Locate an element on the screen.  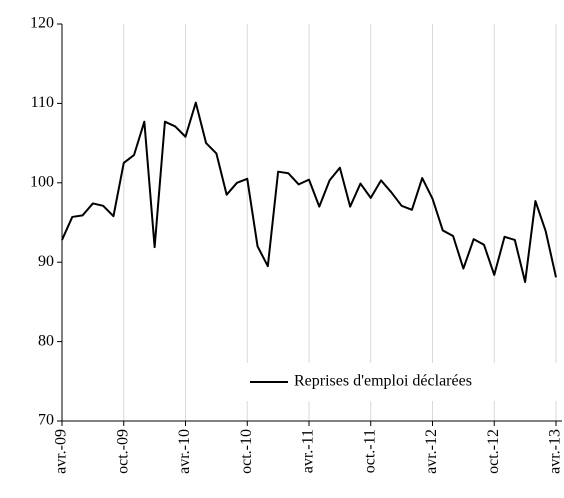
x-tick-label: avr.-12 is located at coordinates (431, 451).